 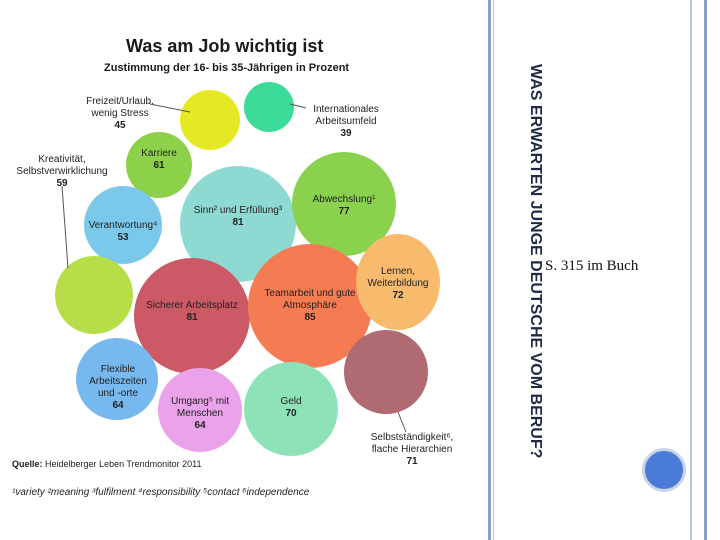 I want to click on label-sicherheit: Sicherer Arbeitsplatz 81, so click(x=192, y=311).